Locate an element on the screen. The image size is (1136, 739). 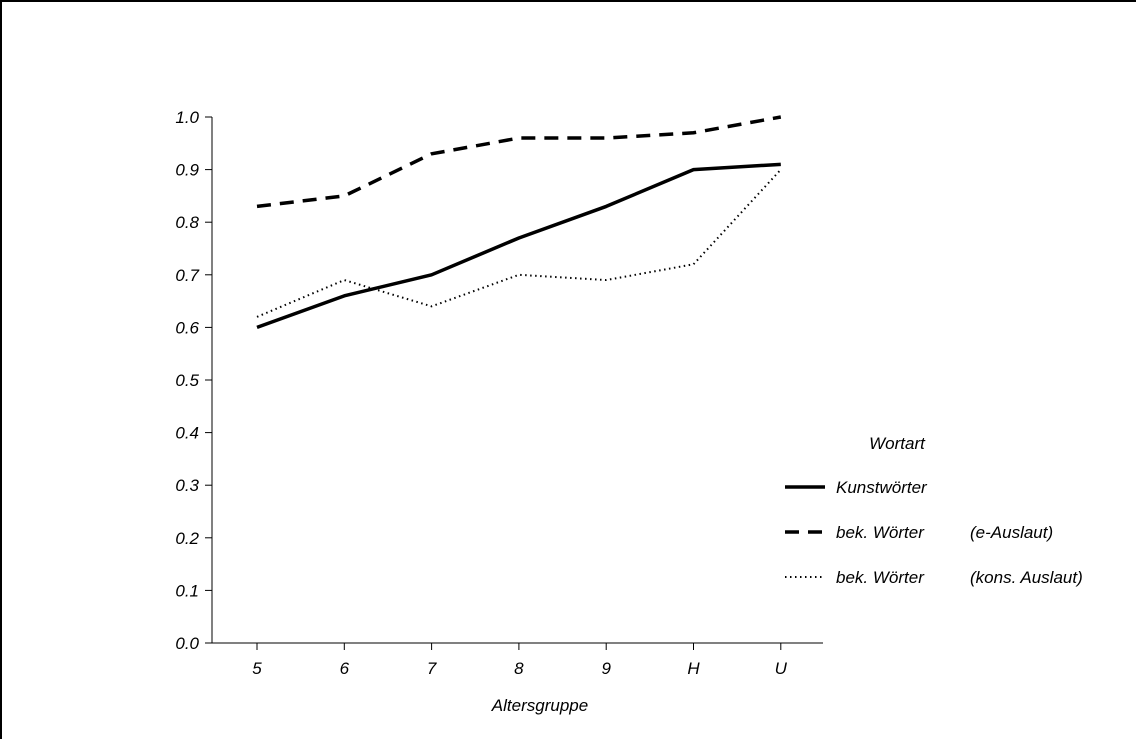
x-ticks: 5 6 7 8 9 H U is located at coordinates (520, 660).